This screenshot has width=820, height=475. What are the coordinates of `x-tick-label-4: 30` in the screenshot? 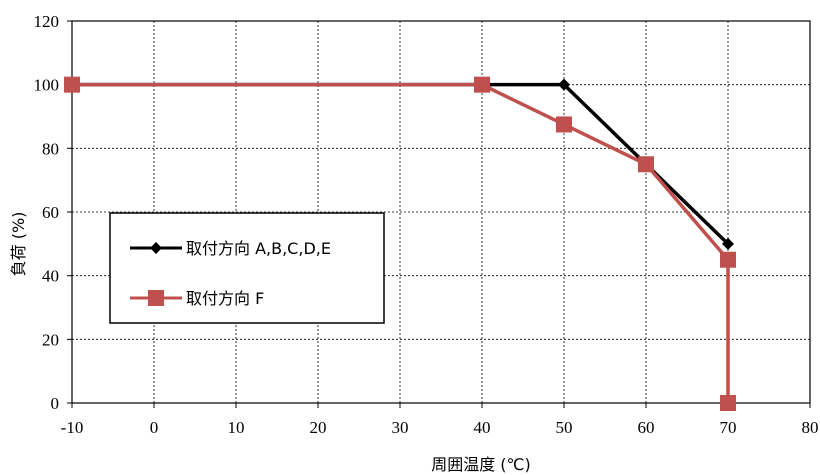 It's located at (400, 427).